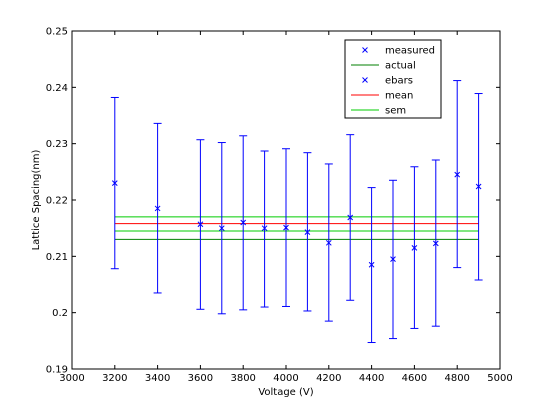  Describe the element at coordinates (114, 378) in the screenshot. I see `x-tick-label: 3200` at that location.